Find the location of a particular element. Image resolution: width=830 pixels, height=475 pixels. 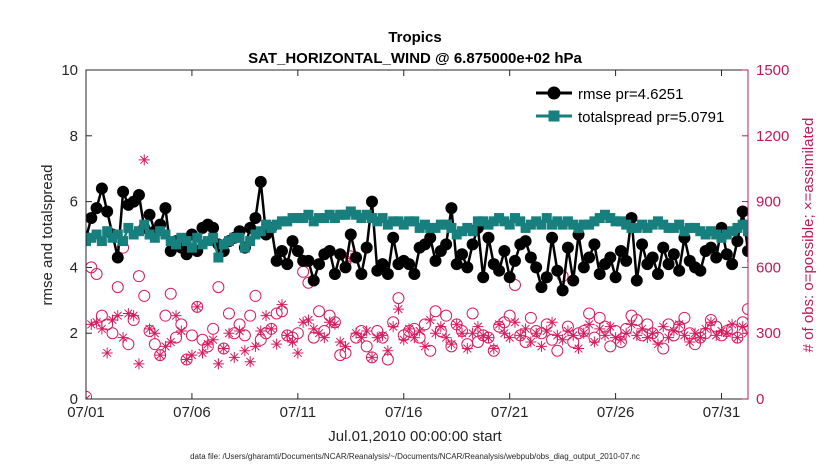

legend-rmse-marker is located at coordinates (554, 93).